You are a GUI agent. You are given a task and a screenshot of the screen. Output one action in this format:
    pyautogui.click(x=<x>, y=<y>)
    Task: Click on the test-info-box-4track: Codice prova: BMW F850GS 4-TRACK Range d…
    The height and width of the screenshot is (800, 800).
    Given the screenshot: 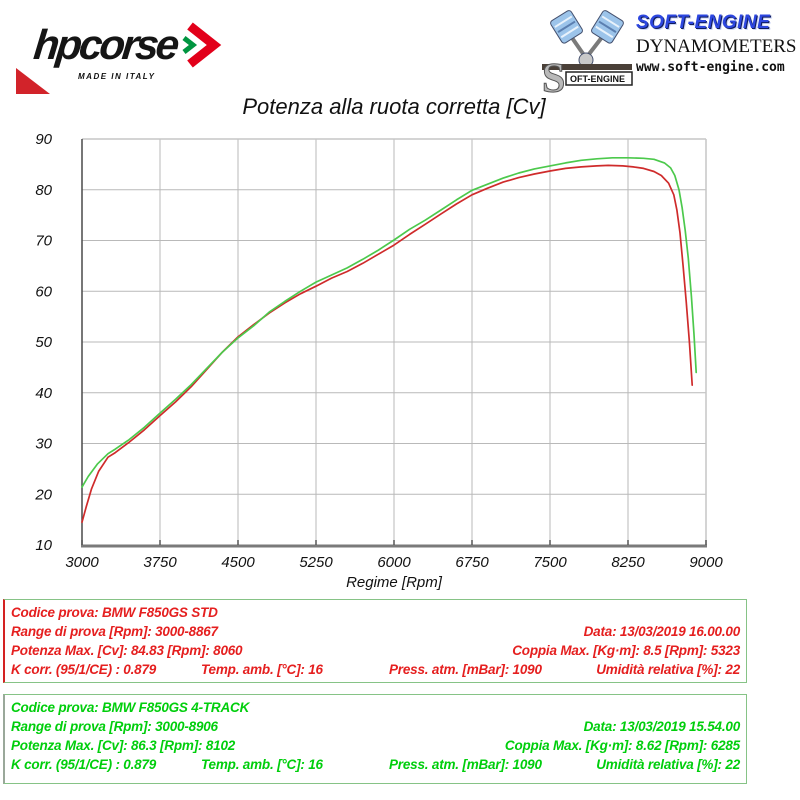 What is the action you would take?
    pyautogui.click(x=375, y=739)
    